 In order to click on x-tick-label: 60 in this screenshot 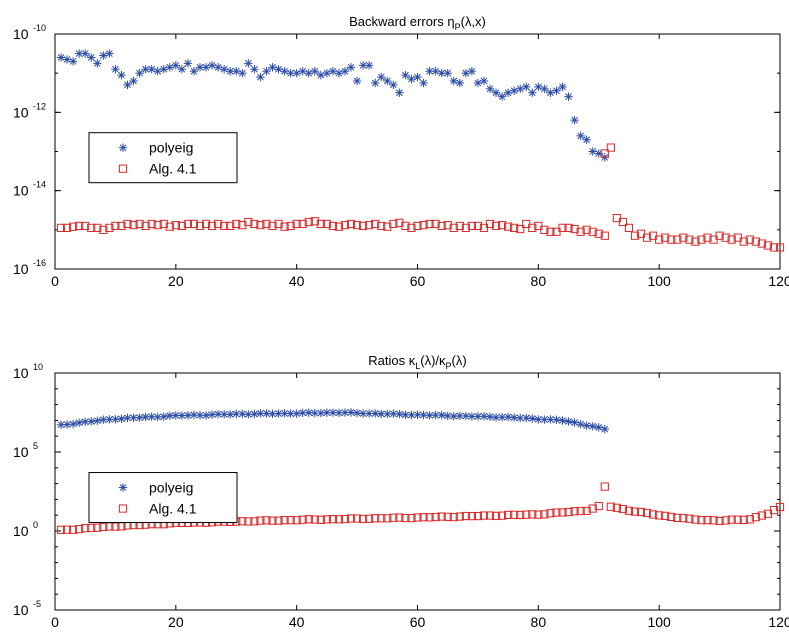, I will do `click(418, 622)`.